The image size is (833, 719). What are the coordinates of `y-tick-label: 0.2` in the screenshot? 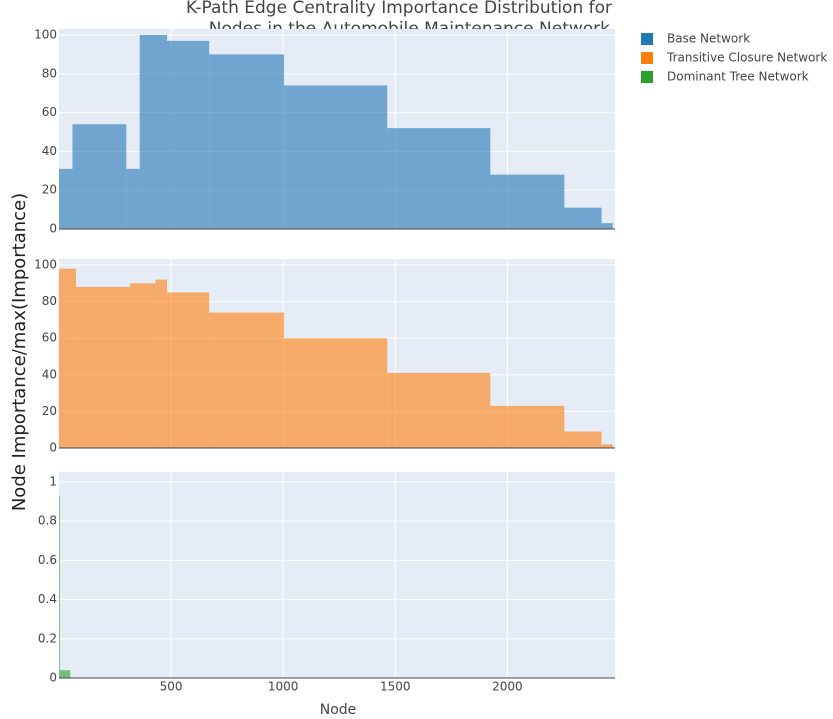 It's located at (47, 638).